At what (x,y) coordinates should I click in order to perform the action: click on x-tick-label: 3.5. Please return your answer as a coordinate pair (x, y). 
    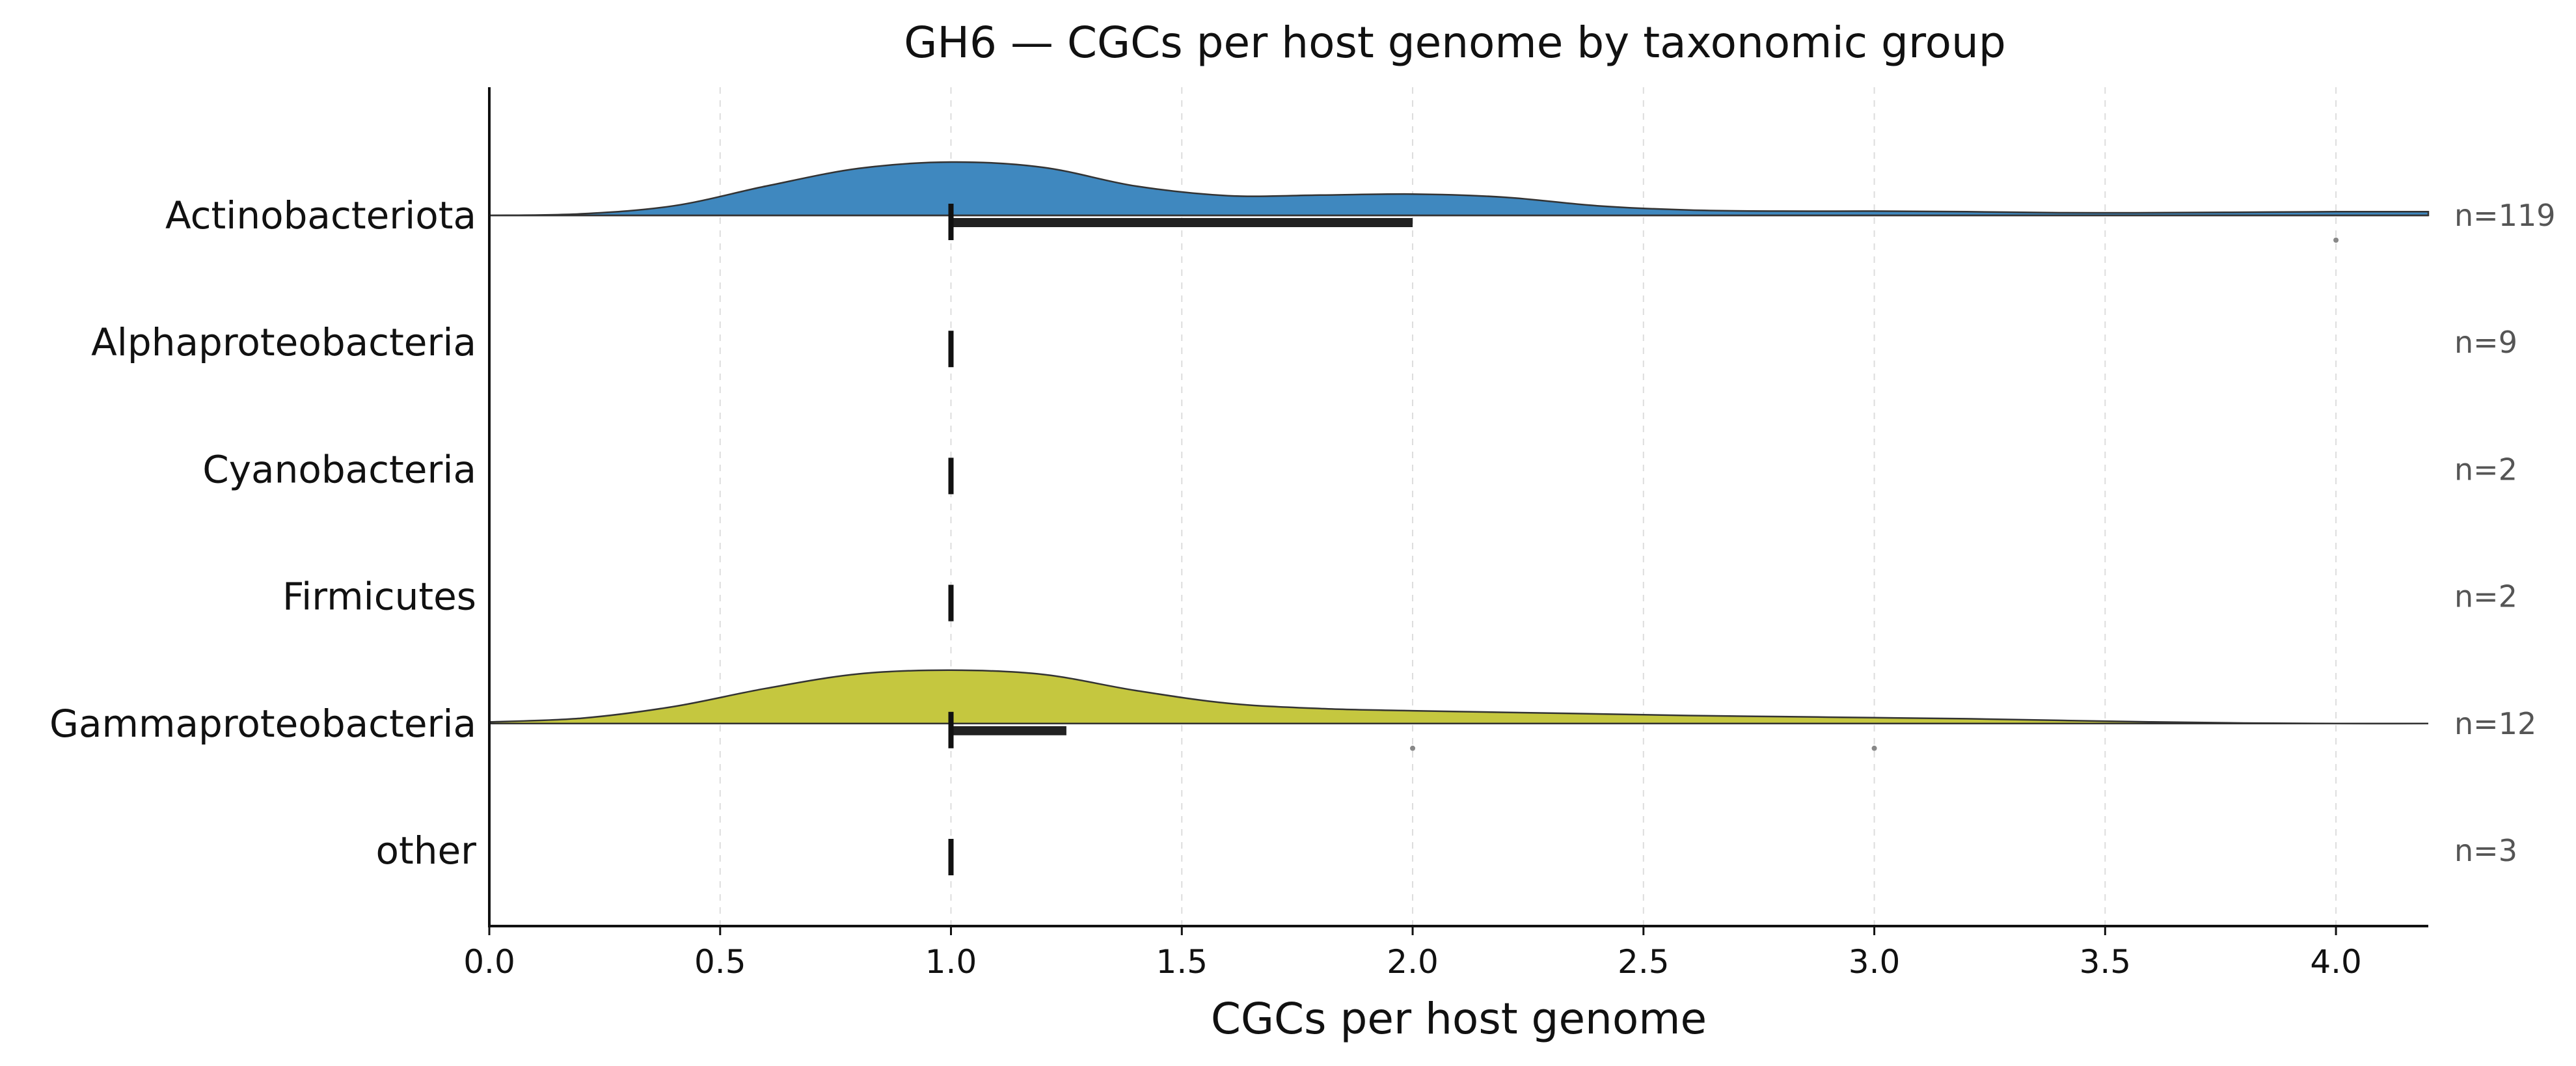
    Looking at the image, I should click on (2106, 962).